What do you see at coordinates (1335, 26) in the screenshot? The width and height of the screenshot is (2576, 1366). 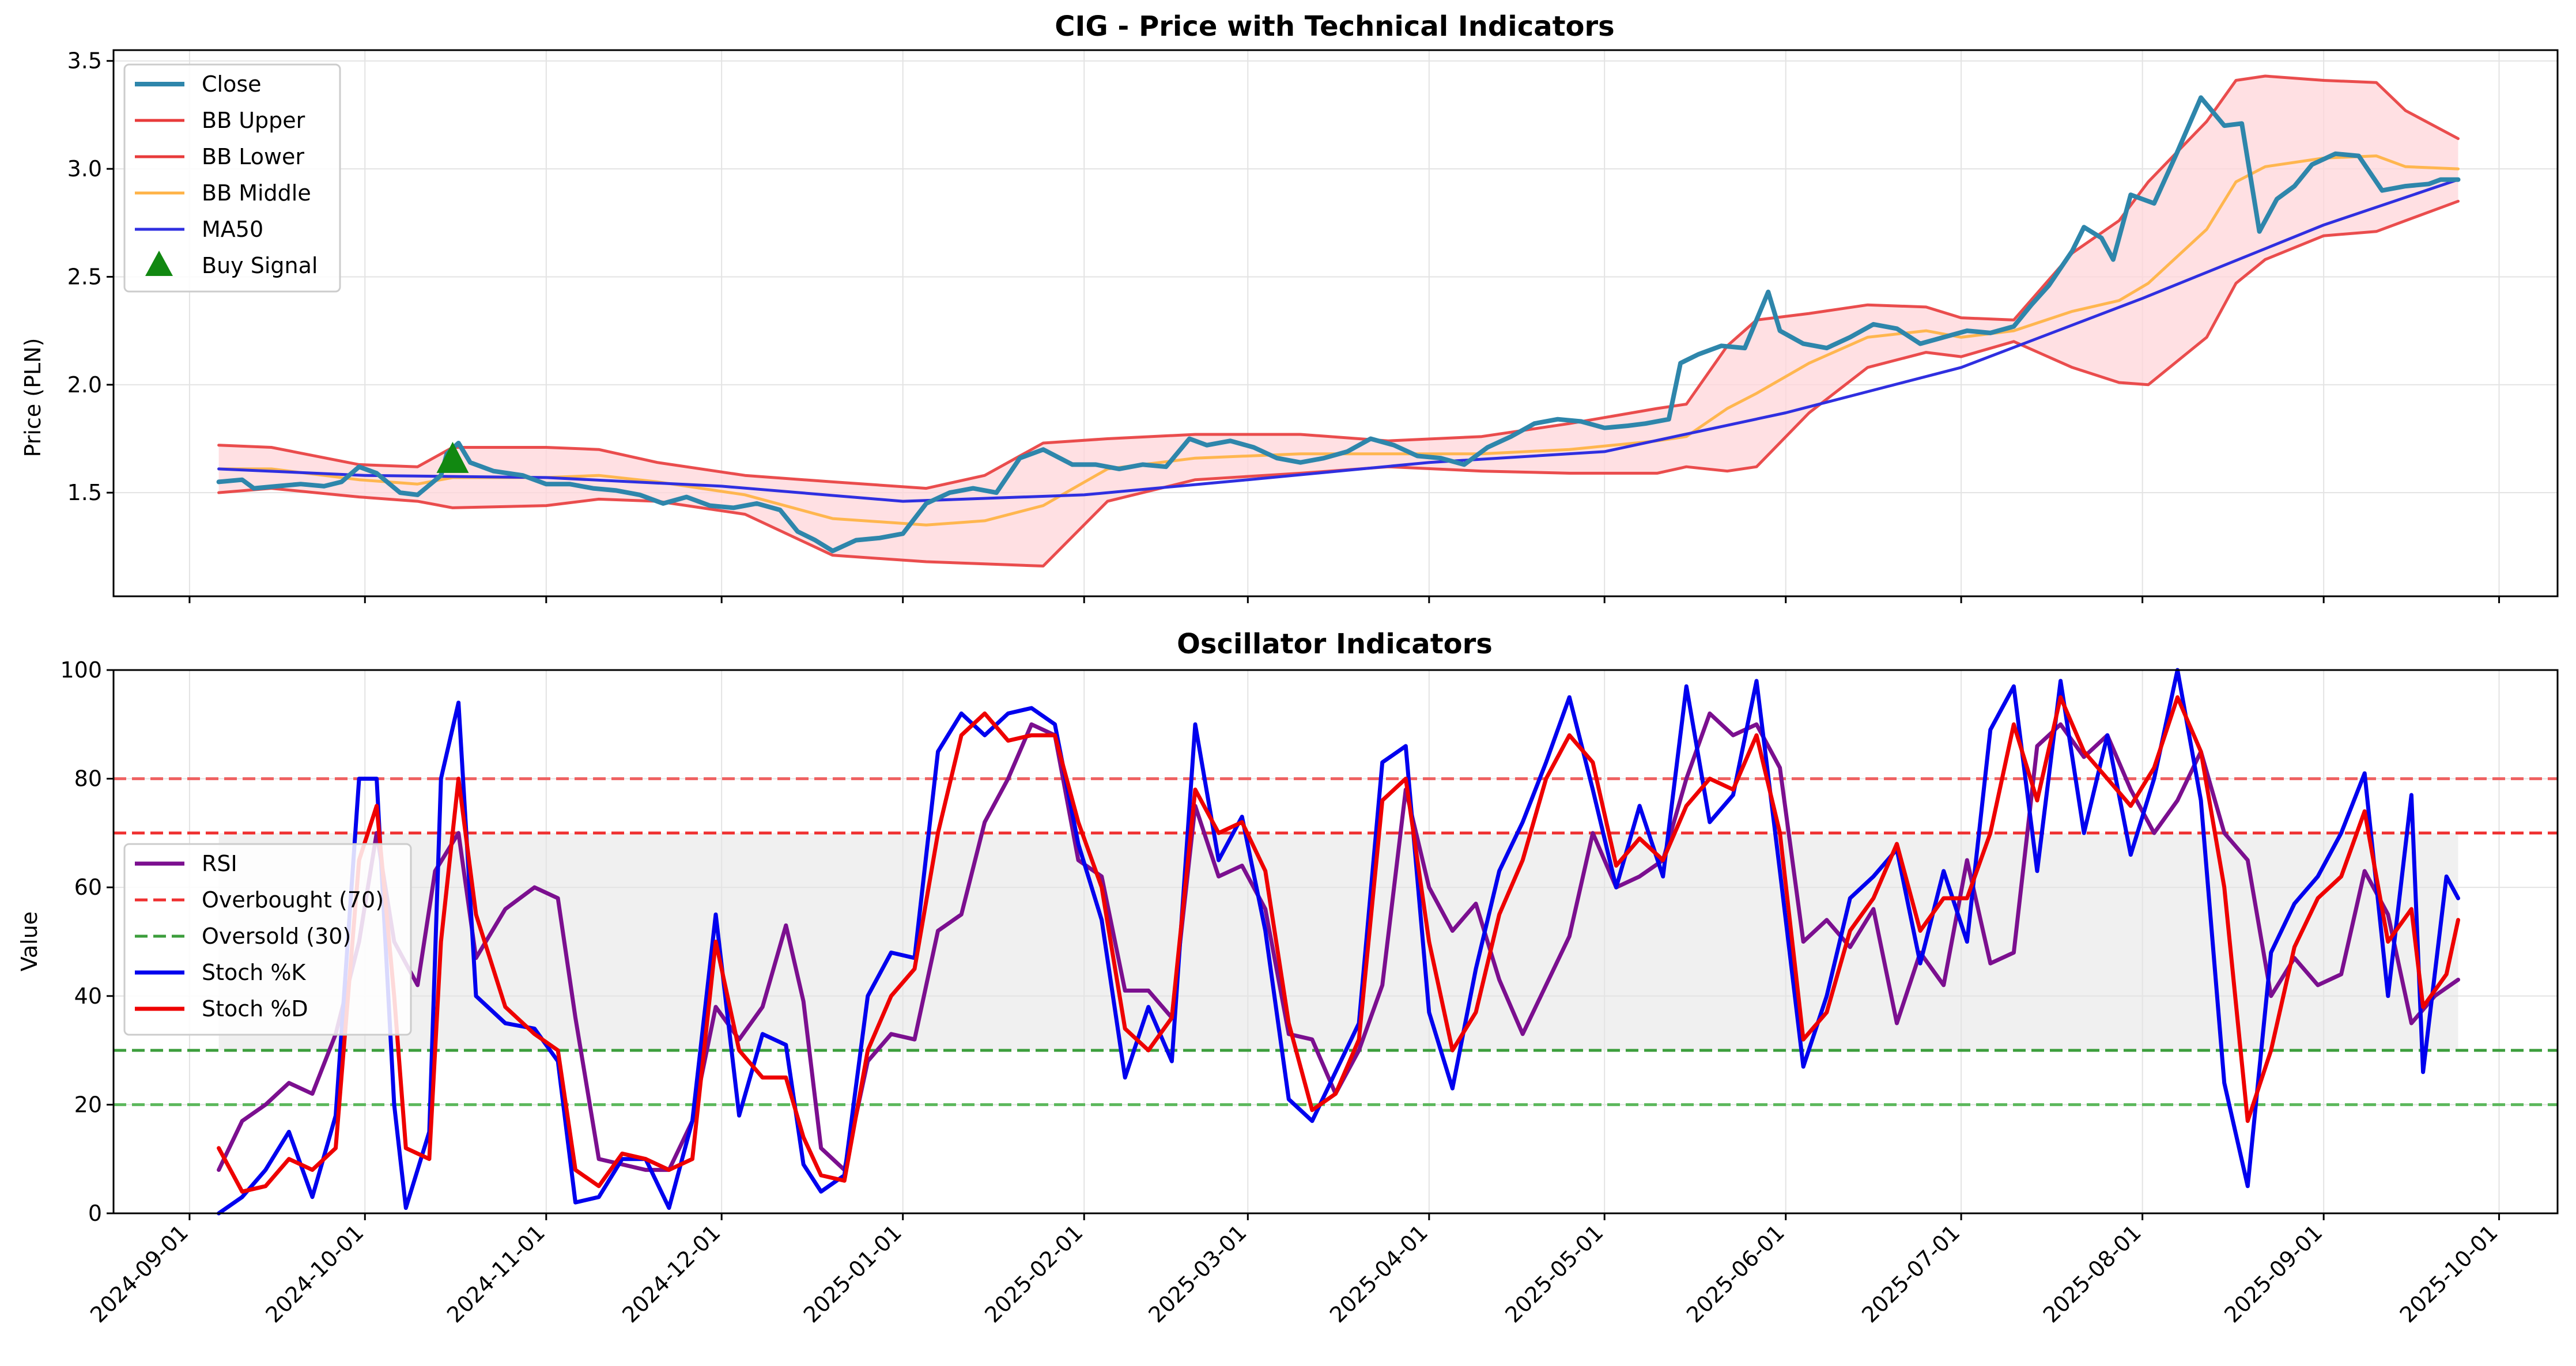 I see `price-panel-title: CIG - Price with Technical Indicators` at bounding box center [1335, 26].